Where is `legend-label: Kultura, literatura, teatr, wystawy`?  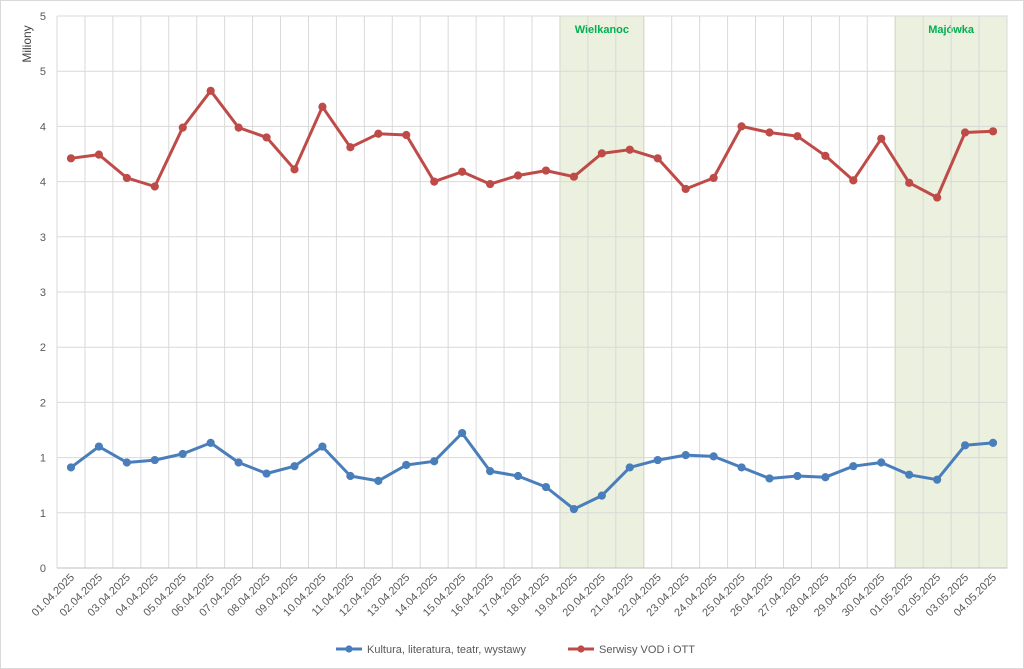 legend-label: Kultura, literatura, teatr, wystawy is located at coordinates (446, 650).